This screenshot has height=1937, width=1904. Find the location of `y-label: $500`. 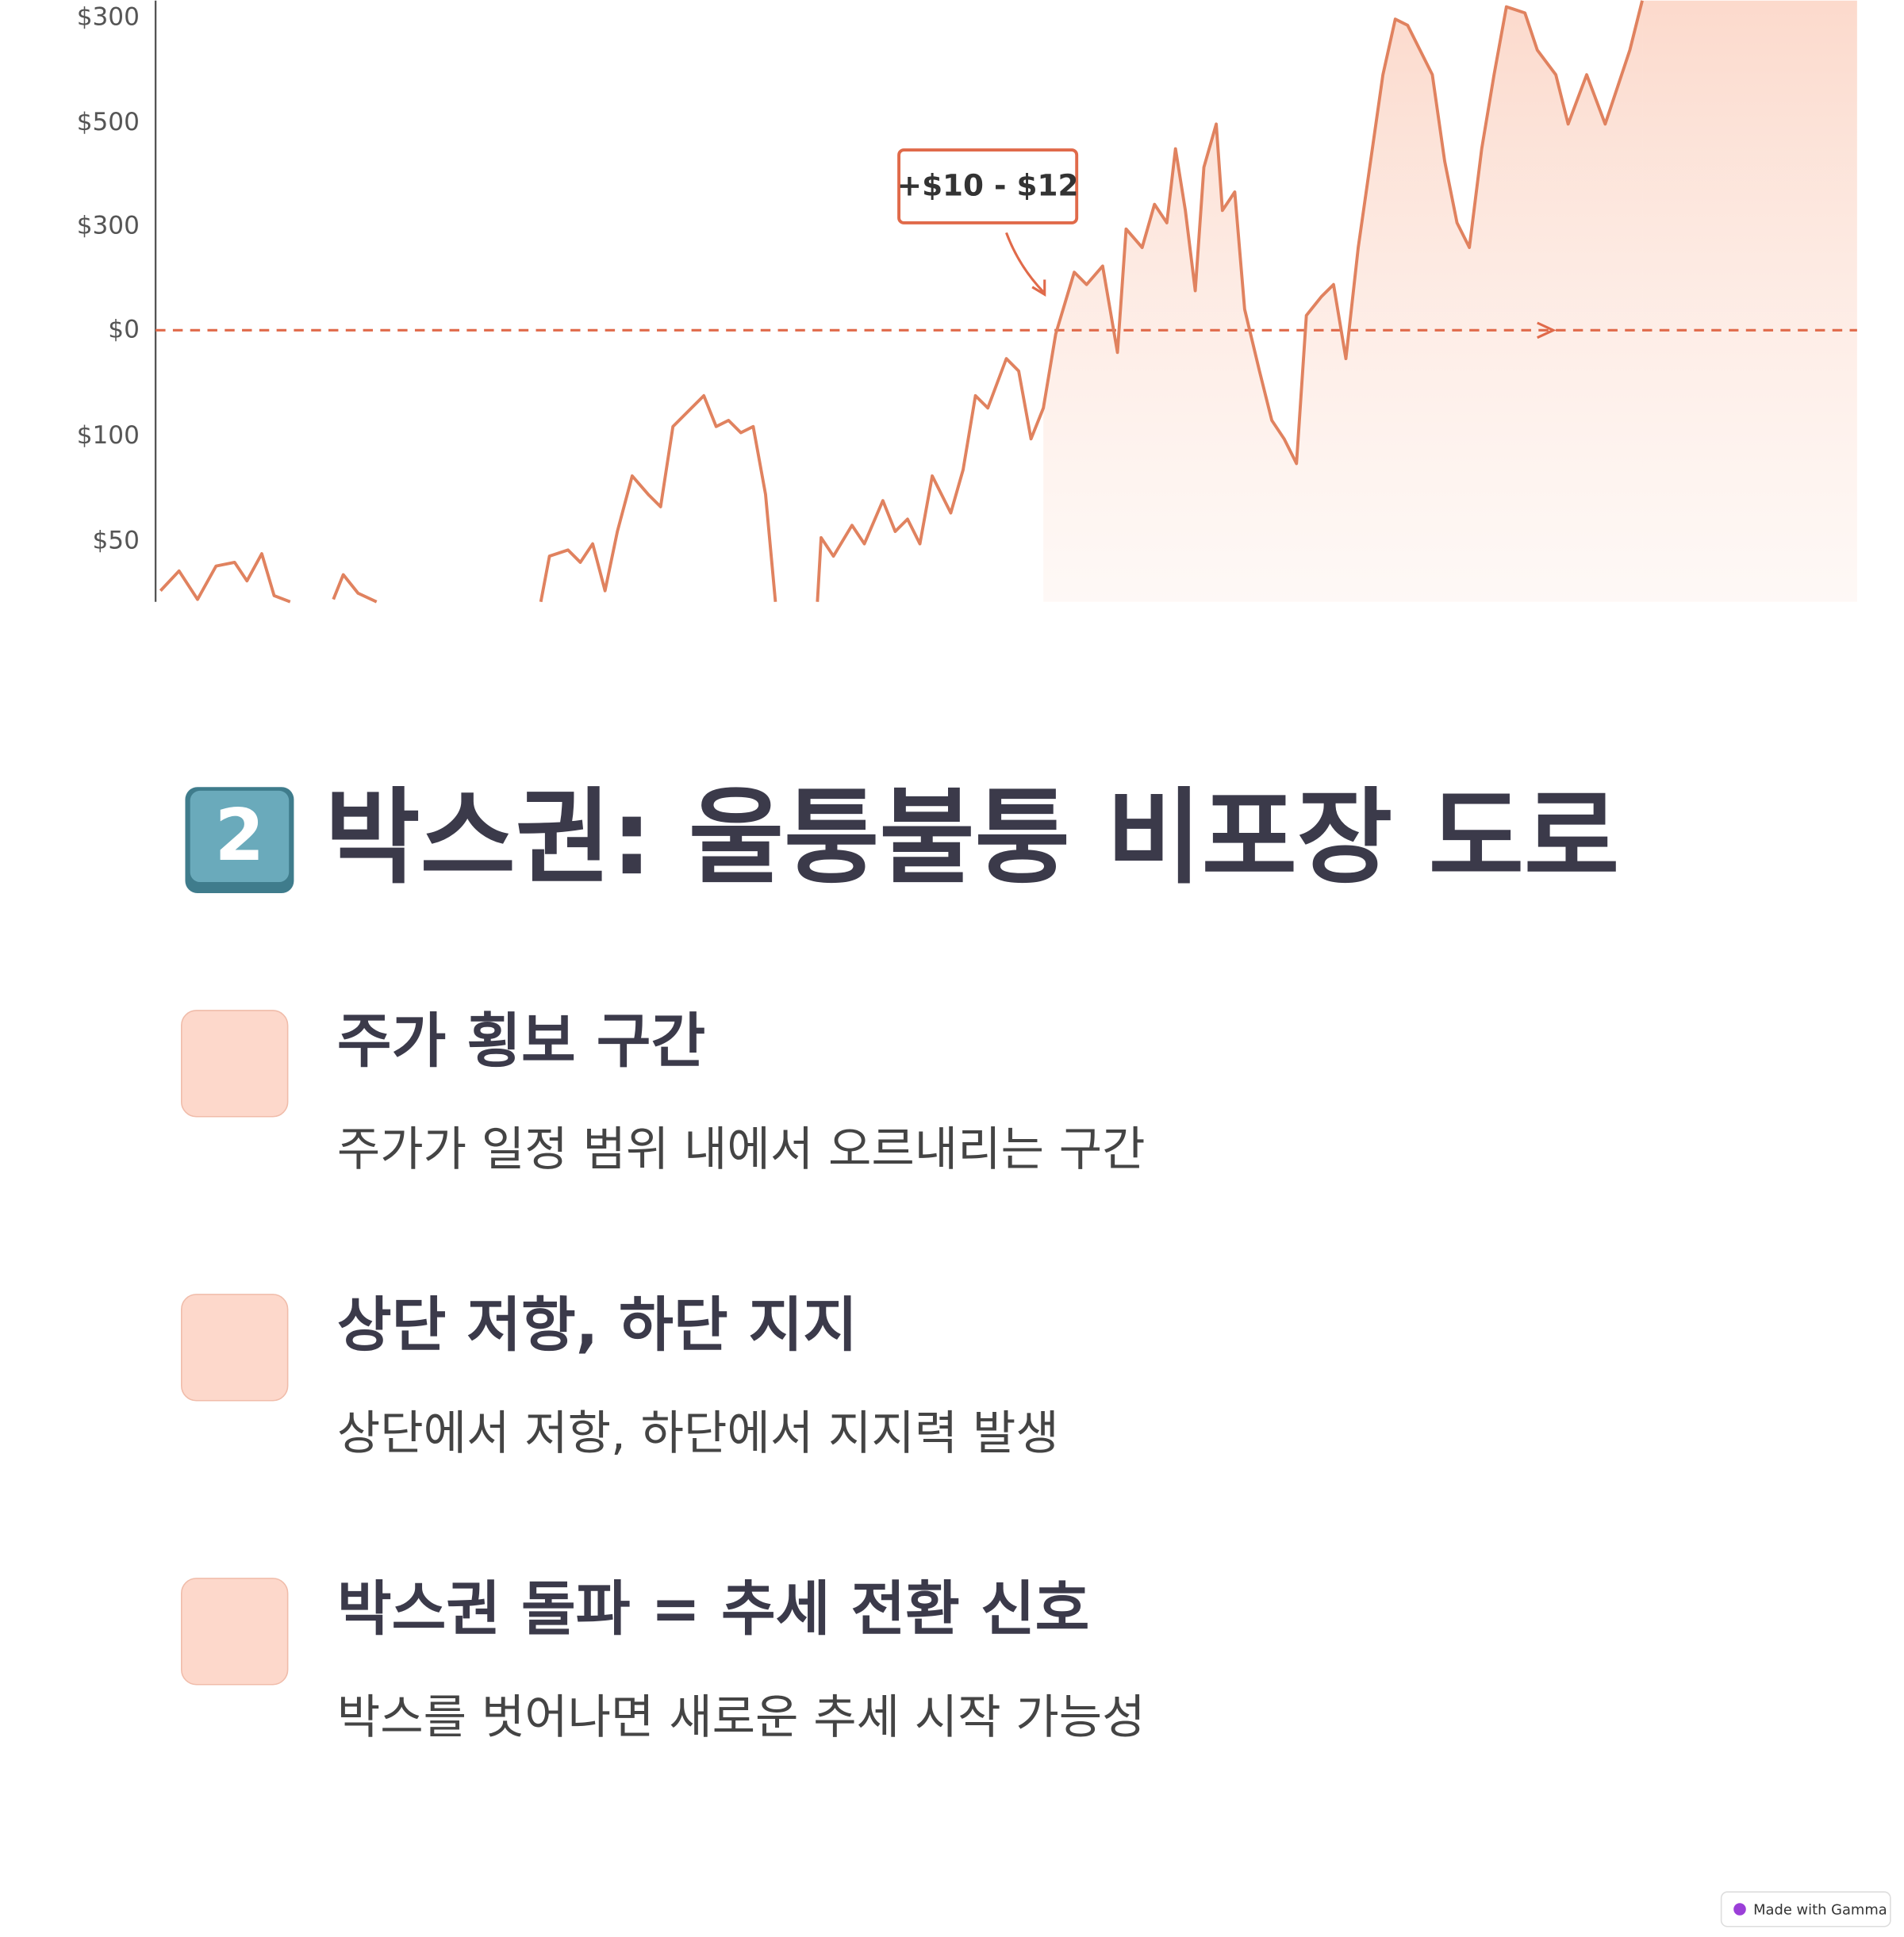

y-label: $500 is located at coordinates (108, 122).